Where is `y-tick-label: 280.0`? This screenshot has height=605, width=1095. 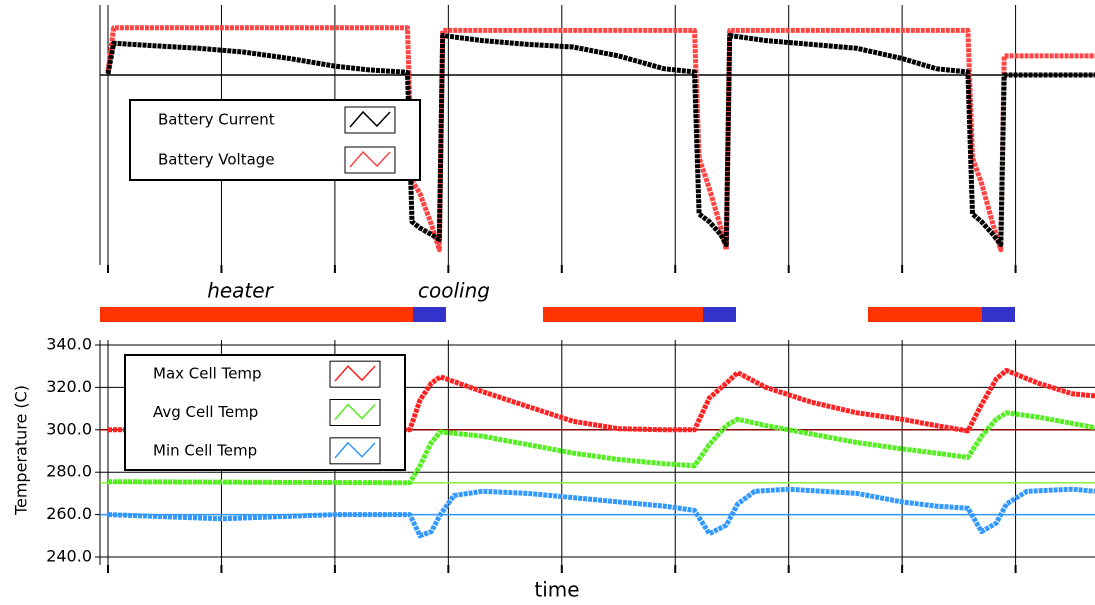 y-tick-label: 280.0 is located at coordinates (69, 471).